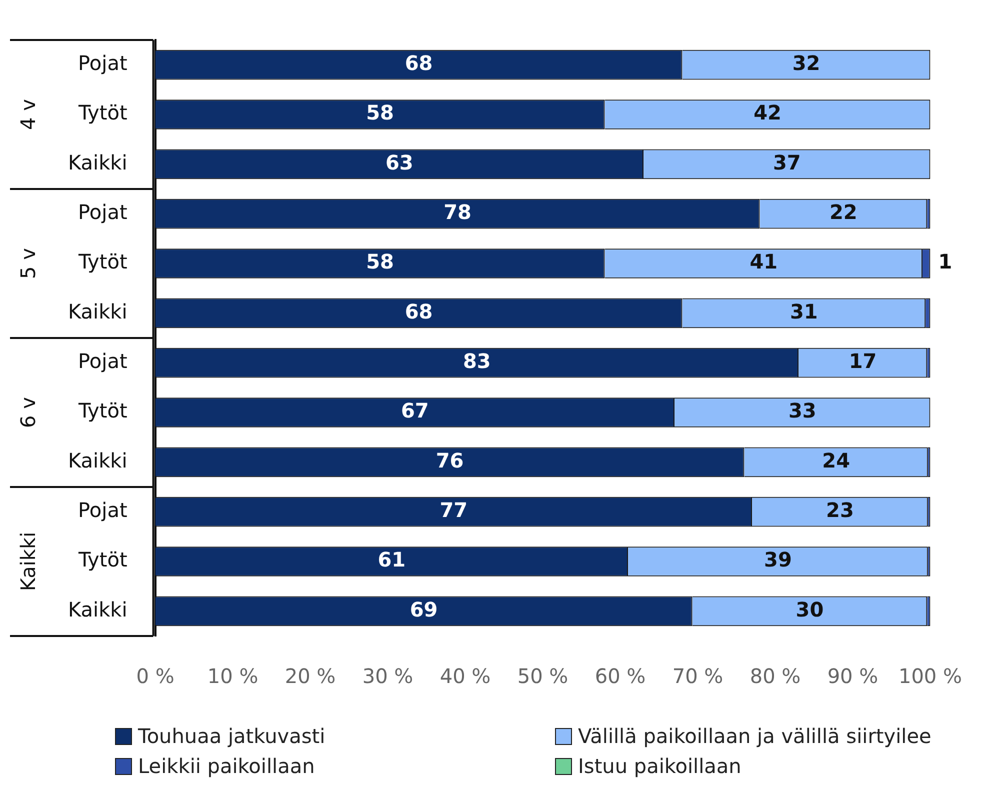  What do you see at coordinates (620, 676) in the screenshot?
I see `x-tick-label: 60 %` at bounding box center [620, 676].